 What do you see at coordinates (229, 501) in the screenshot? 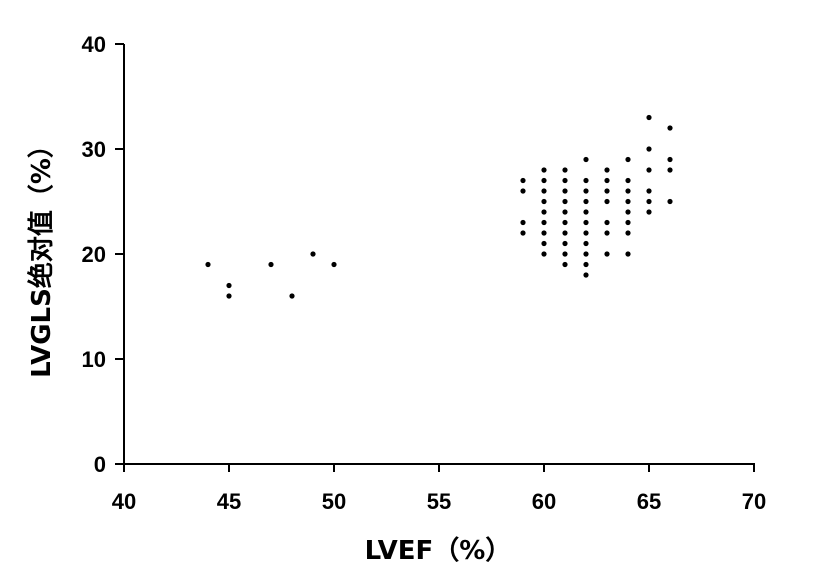
I see `x-tick-label: 45` at bounding box center [229, 501].